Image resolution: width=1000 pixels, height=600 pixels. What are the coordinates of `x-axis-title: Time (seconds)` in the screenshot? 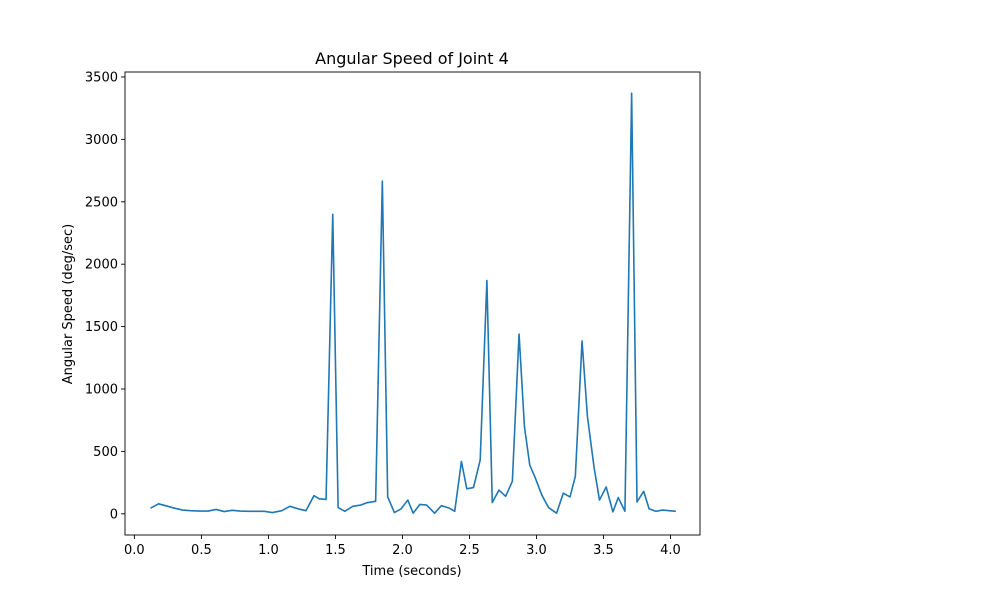 It's located at (411, 571).